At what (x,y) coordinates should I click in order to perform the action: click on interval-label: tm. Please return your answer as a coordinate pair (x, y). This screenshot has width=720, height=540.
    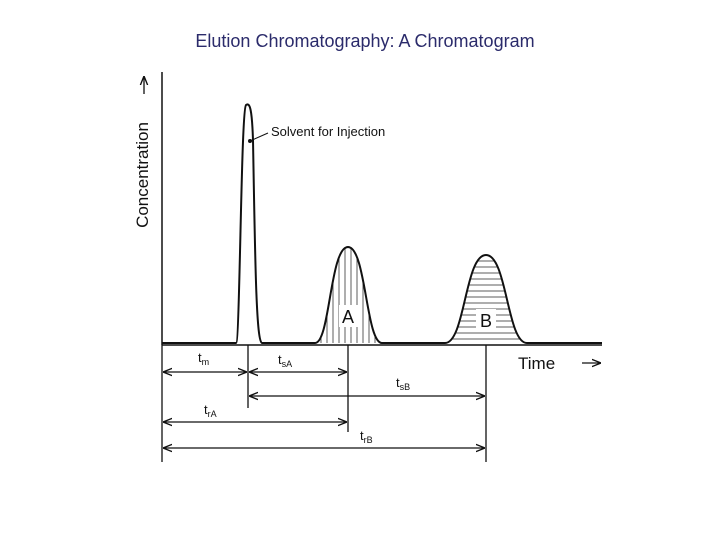
    Looking at the image, I should click on (203, 358).